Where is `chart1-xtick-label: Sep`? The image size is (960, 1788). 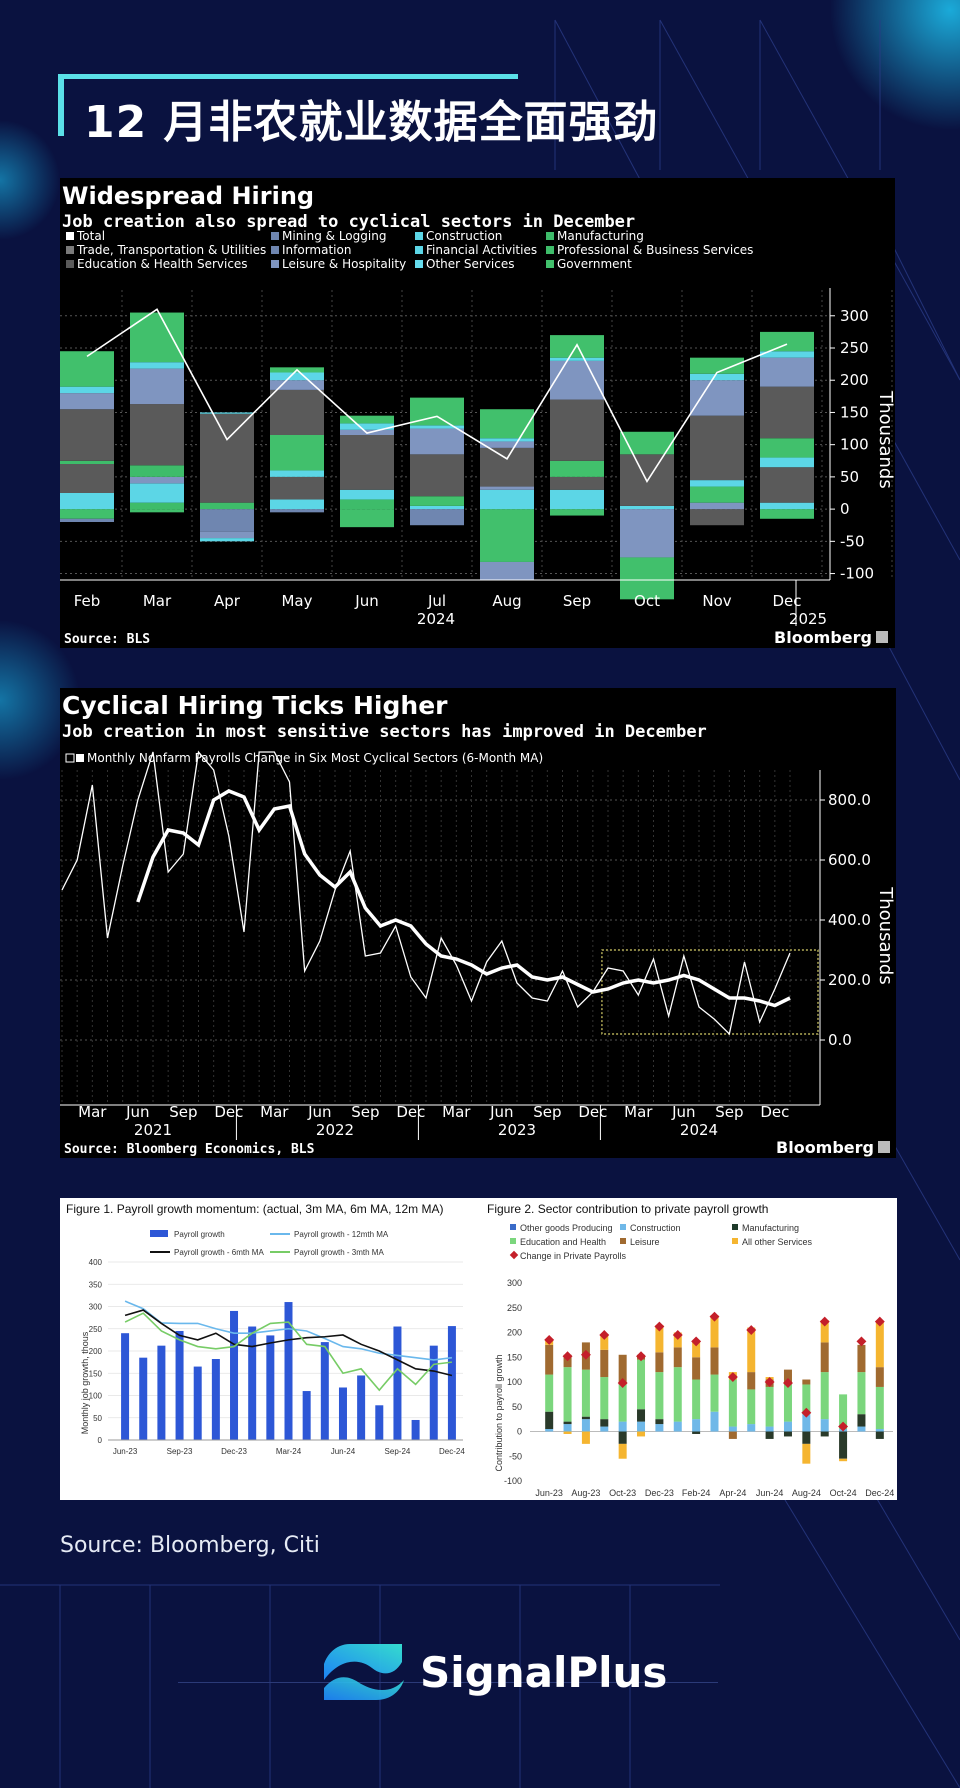
chart1-xtick-label: Sep is located at coordinates (577, 601).